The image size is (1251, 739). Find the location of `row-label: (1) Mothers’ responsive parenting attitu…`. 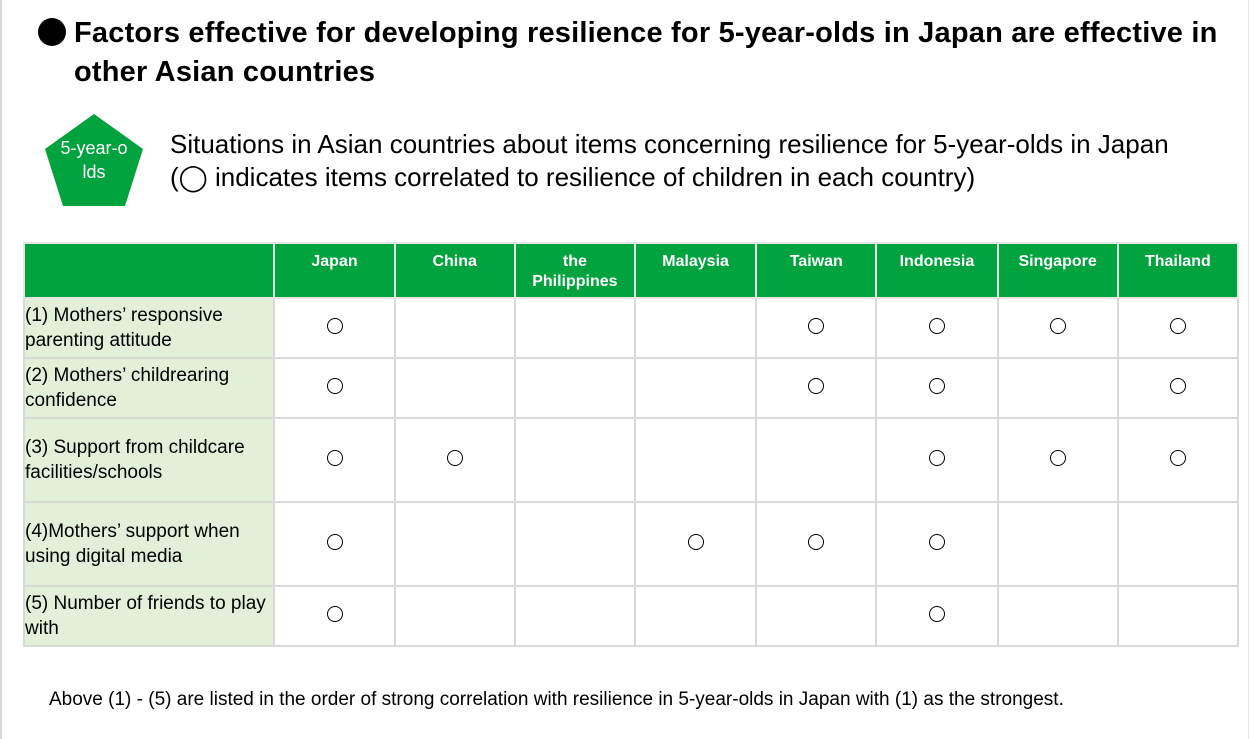

row-label: (1) Mothers’ responsive parenting attitu… is located at coordinates (149, 328).